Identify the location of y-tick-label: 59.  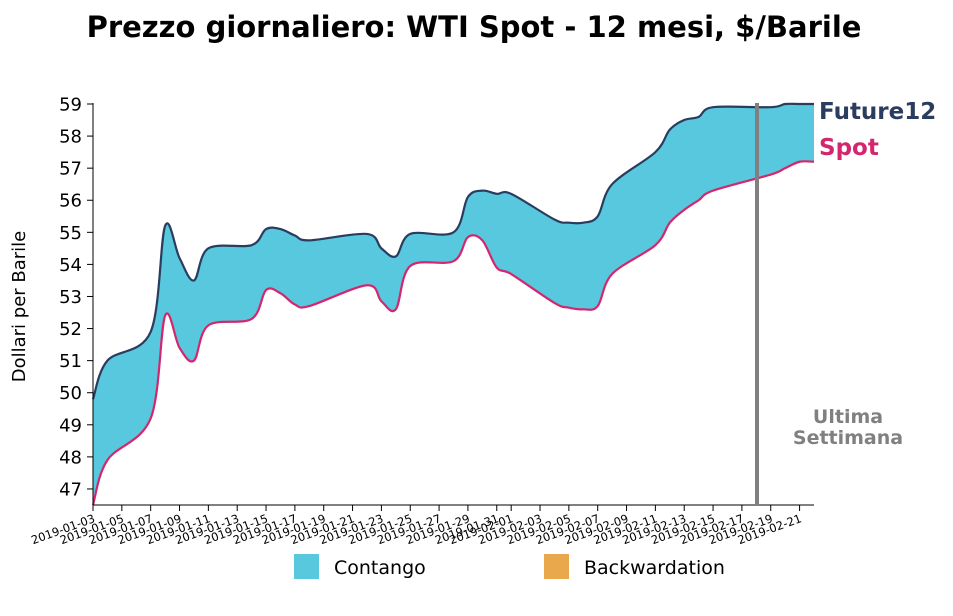
(70, 105).